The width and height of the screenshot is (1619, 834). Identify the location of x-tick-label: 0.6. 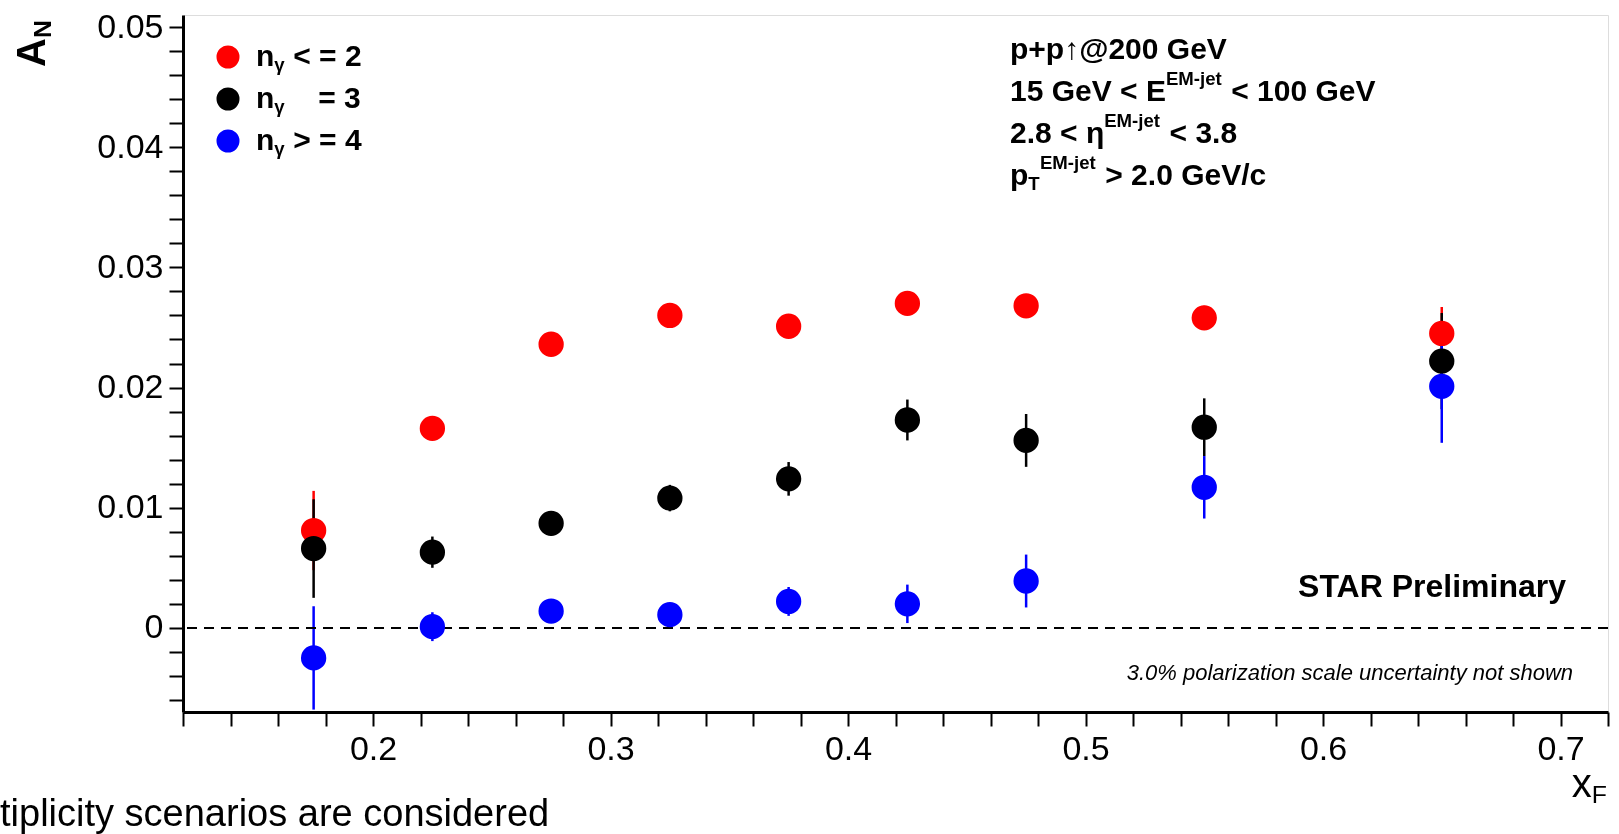
(1323, 747).